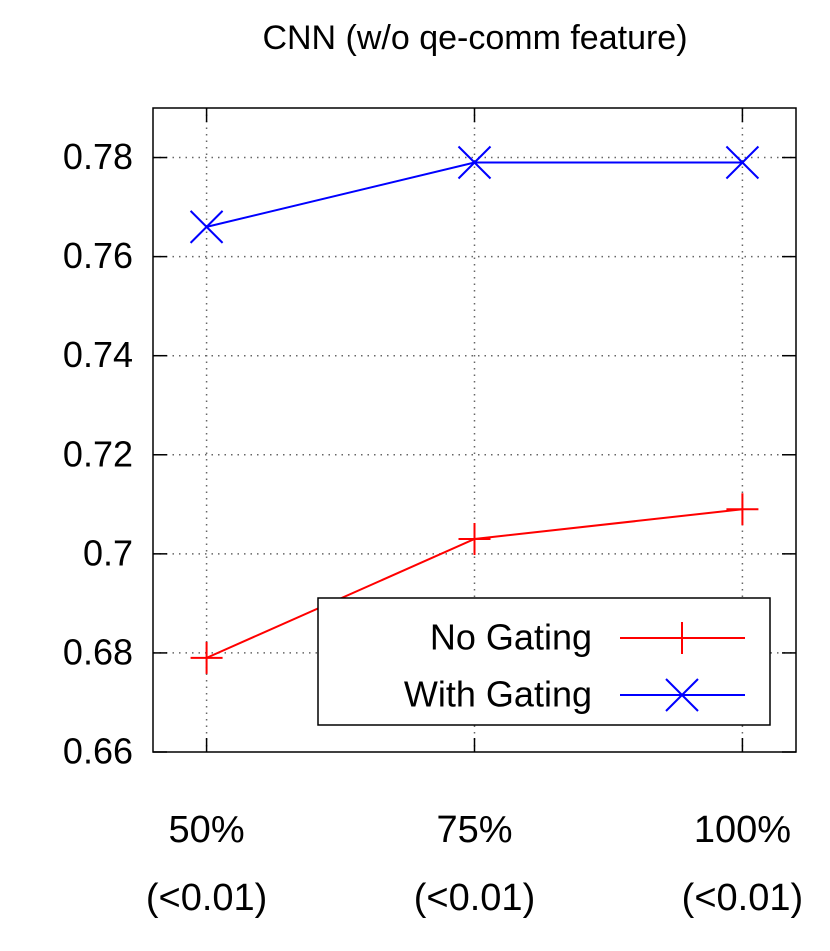  What do you see at coordinates (207, 830) in the screenshot?
I see `x-tick-label: 50%` at bounding box center [207, 830].